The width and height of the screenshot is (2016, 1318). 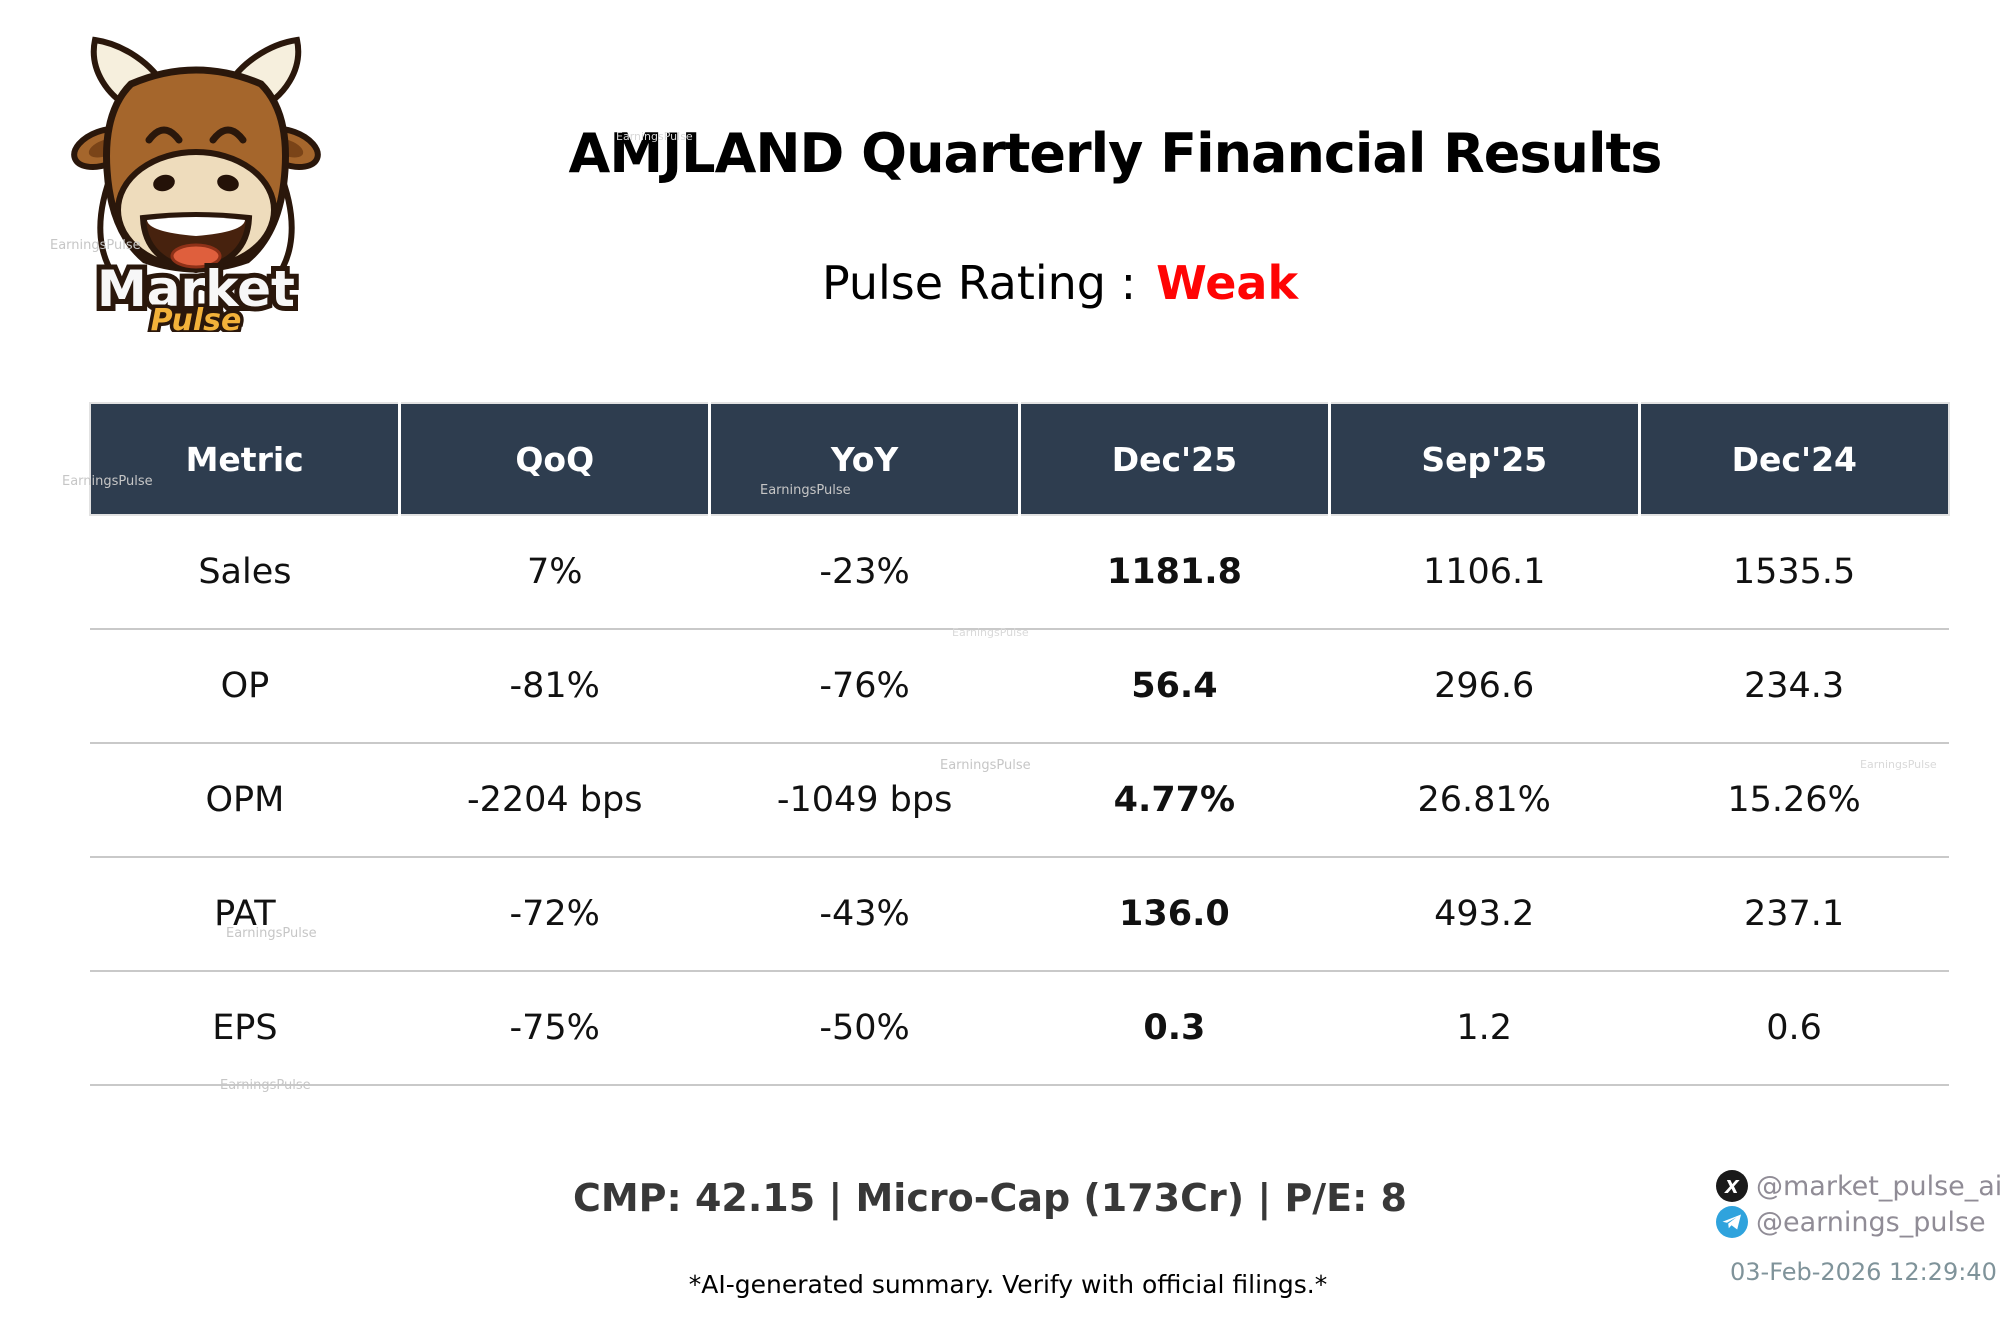 I want to click on table-header-row: Metric QoQ YoY Dec'25 Sep'25 Dec'24, so click(x=1019, y=459).